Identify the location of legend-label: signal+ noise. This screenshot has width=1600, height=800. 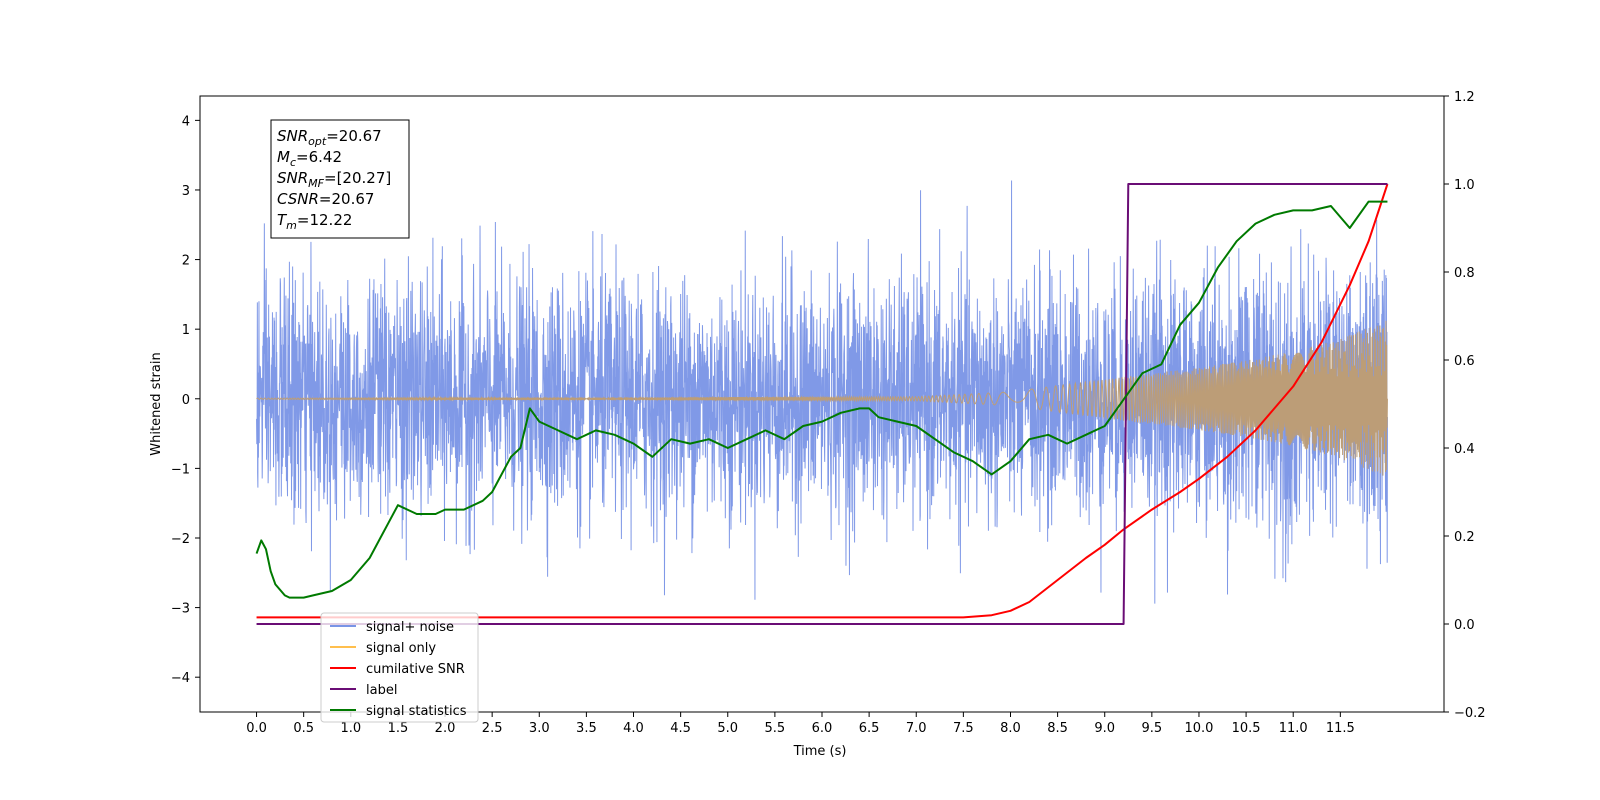
(410, 627).